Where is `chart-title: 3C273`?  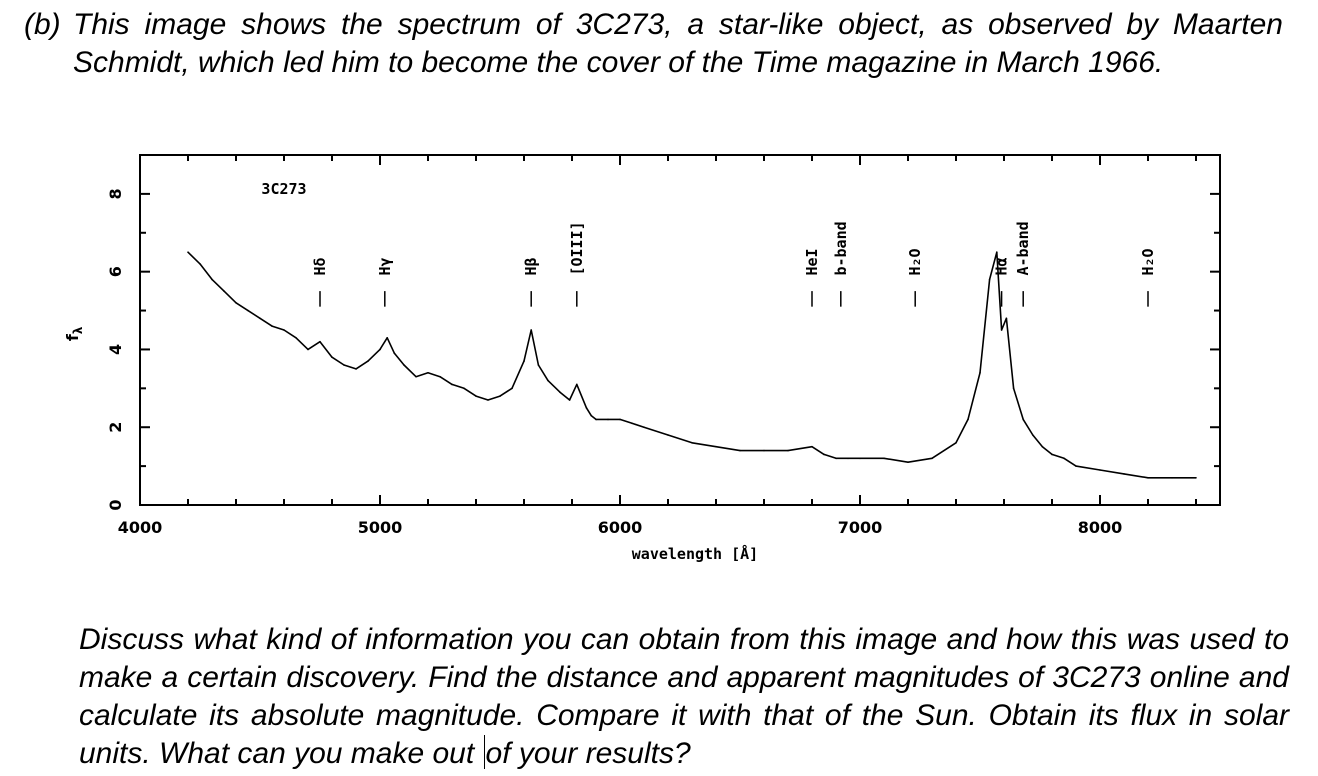
chart-title: 3C273 is located at coordinates (283, 189).